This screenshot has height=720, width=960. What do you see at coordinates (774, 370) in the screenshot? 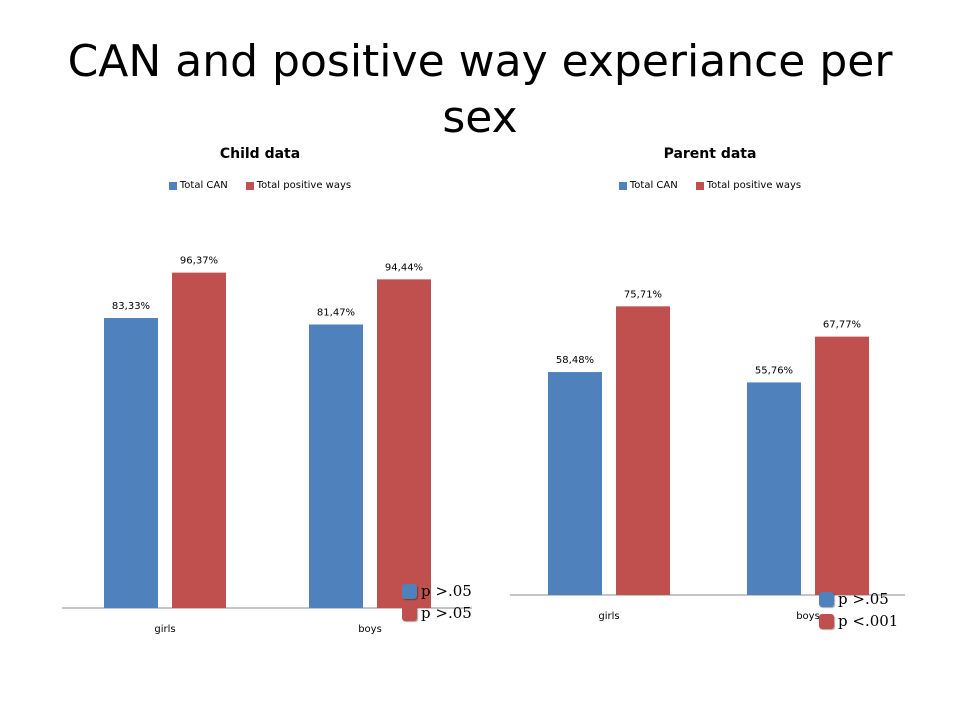
I see `data-label: 55,76%` at bounding box center [774, 370].